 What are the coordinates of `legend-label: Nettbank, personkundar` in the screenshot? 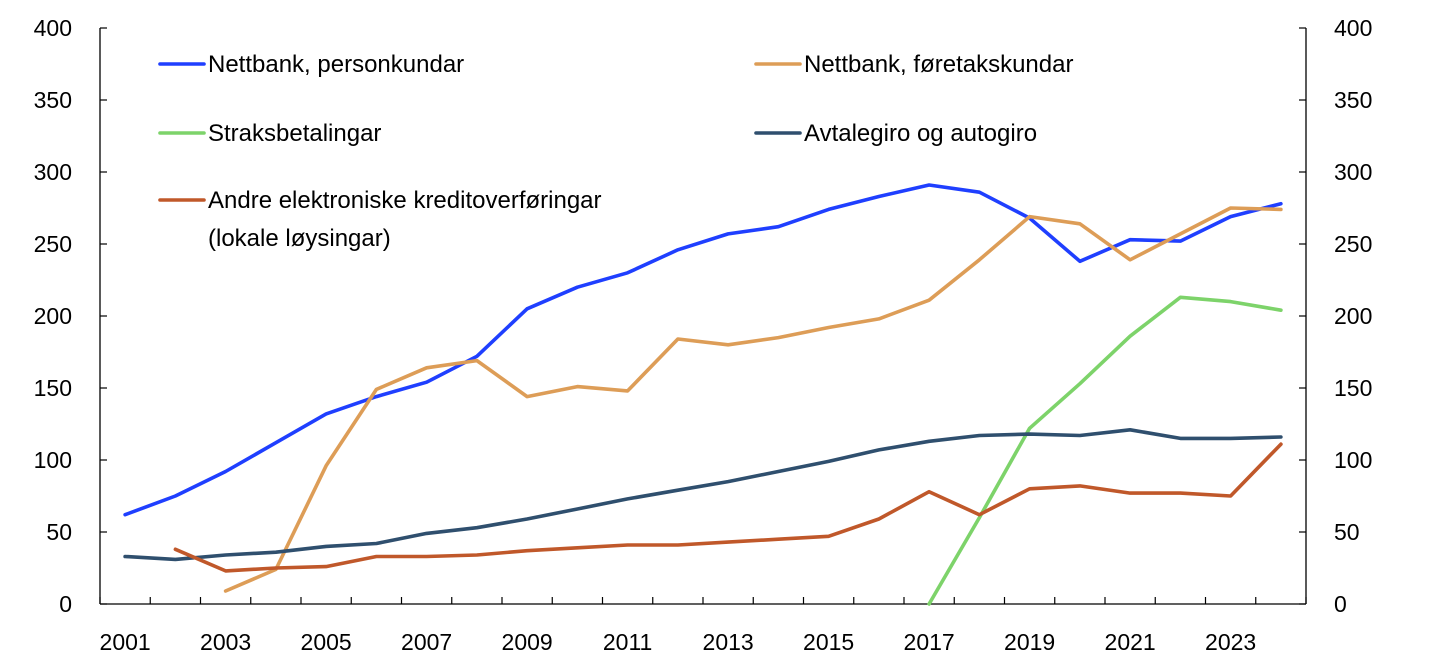 It's located at (336, 64).